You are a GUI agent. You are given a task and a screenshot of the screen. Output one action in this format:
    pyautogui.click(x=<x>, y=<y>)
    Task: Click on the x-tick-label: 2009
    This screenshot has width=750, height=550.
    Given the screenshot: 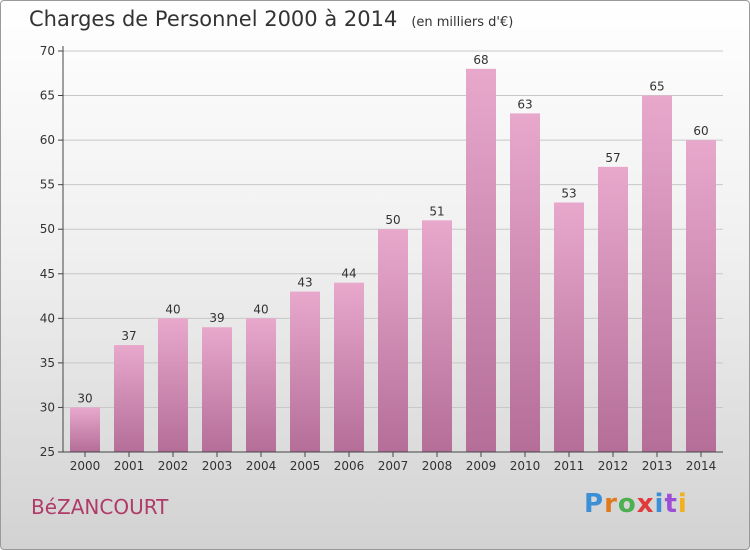 What is the action you would take?
    pyautogui.click(x=481, y=466)
    